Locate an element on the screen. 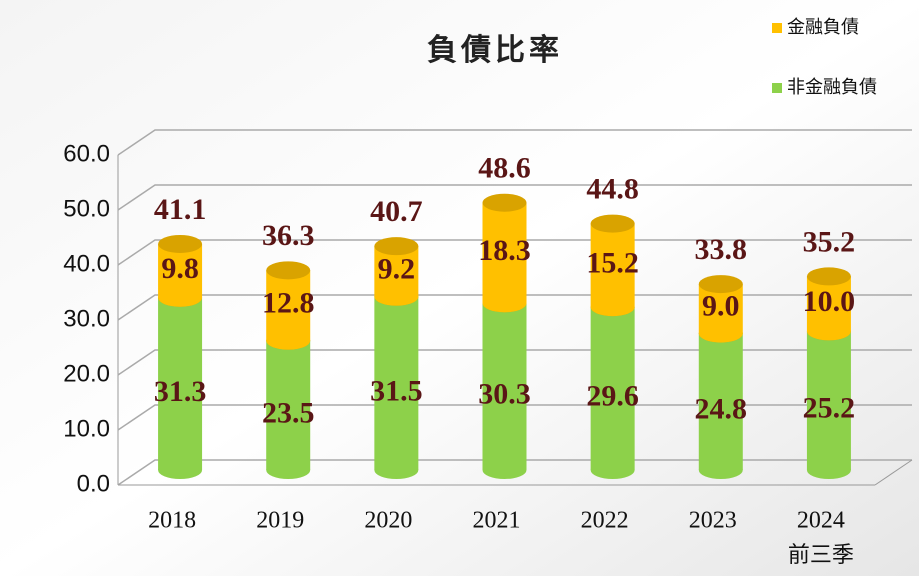 This screenshot has height=576, width=919. y-tick-label: 10.0 is located at coordinates (86, 428).